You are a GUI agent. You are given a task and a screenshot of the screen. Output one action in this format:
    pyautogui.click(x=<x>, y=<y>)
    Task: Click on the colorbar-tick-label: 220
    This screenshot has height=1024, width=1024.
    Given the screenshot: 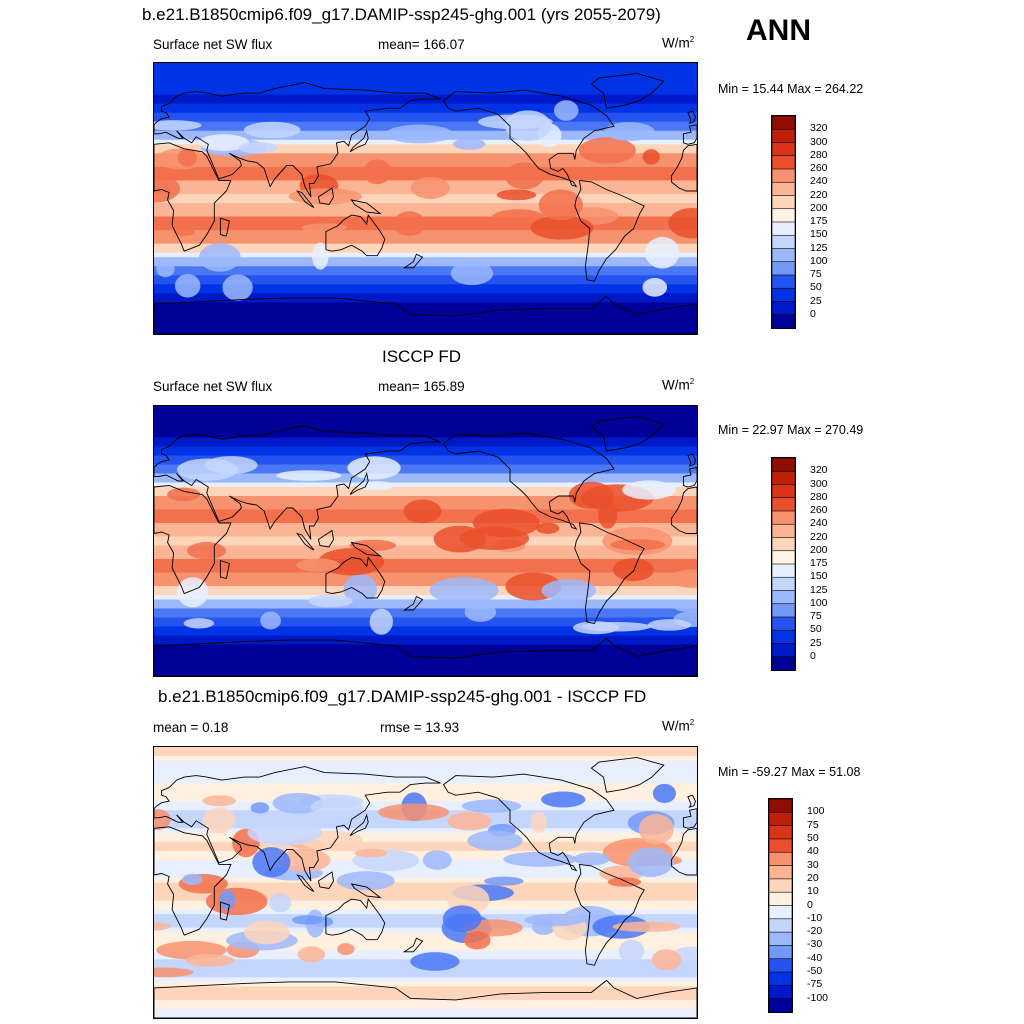 What is the action you would take?
    pyautogui.click(x=819, y=536)
    